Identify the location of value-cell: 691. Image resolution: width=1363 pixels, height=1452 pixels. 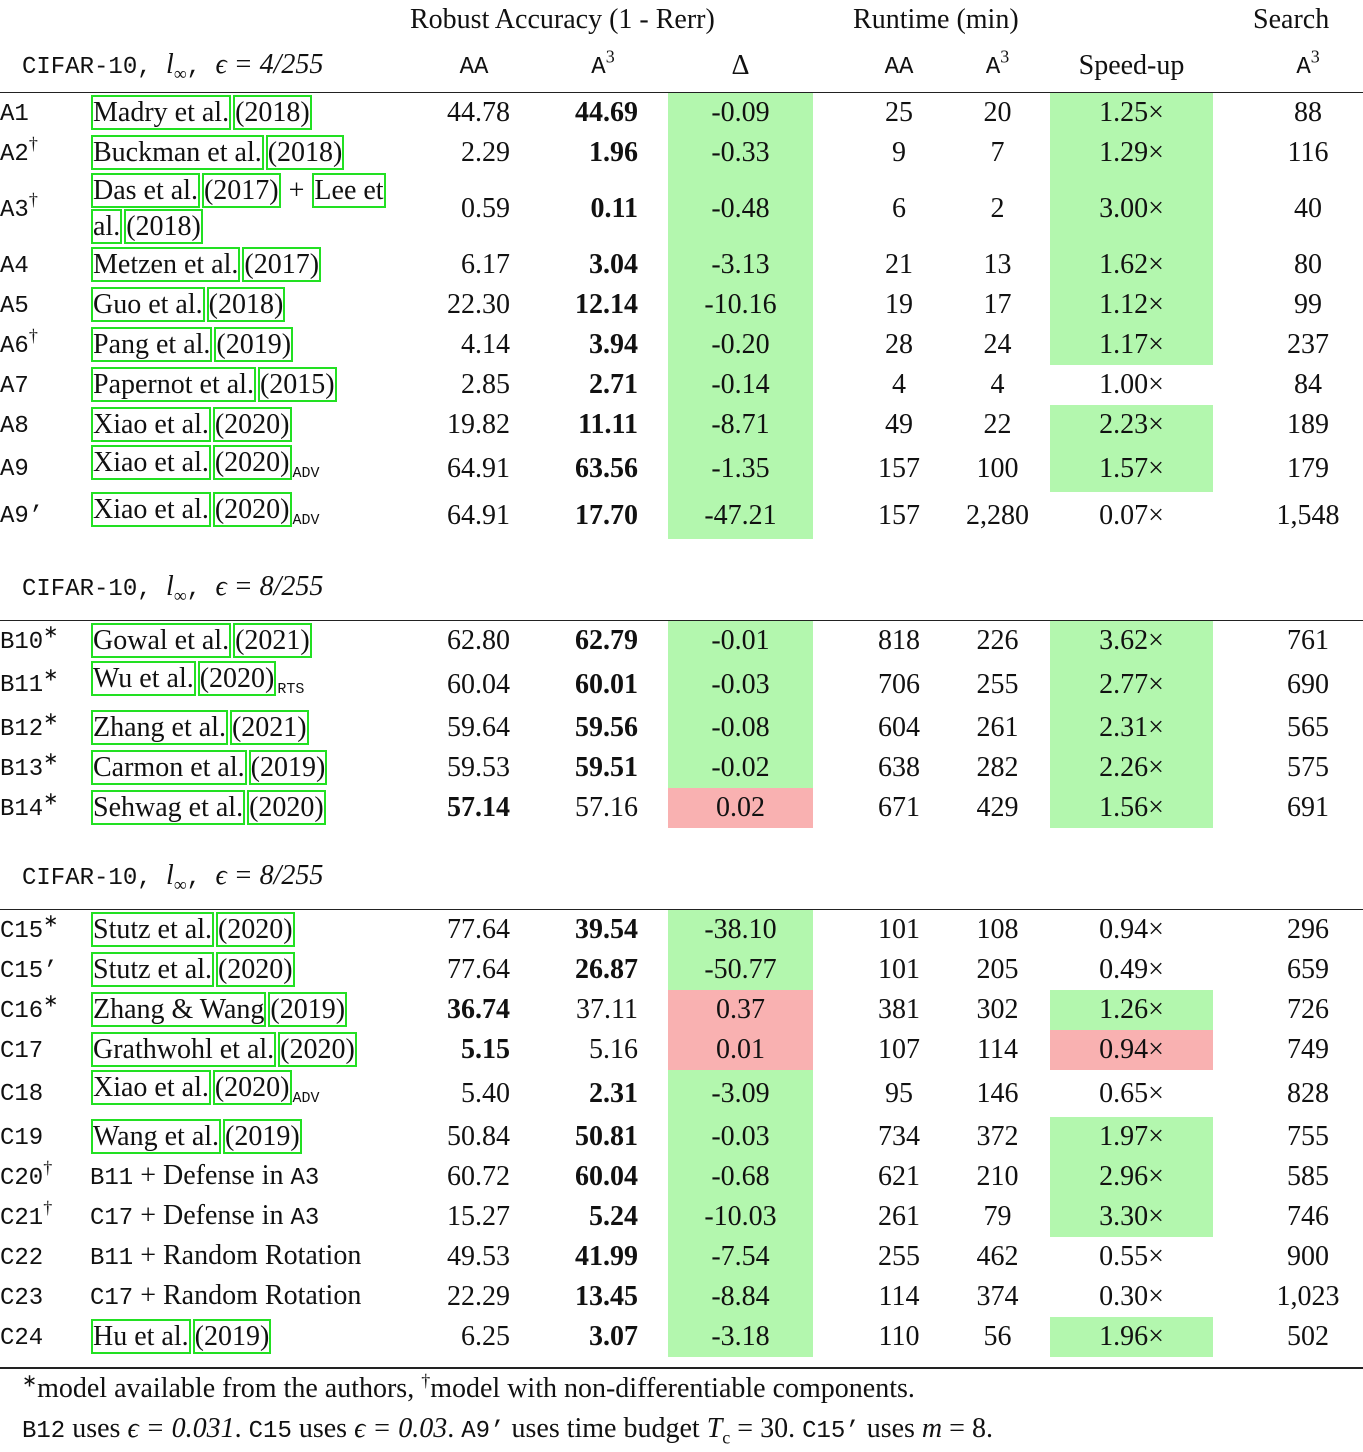
(1308, 807).